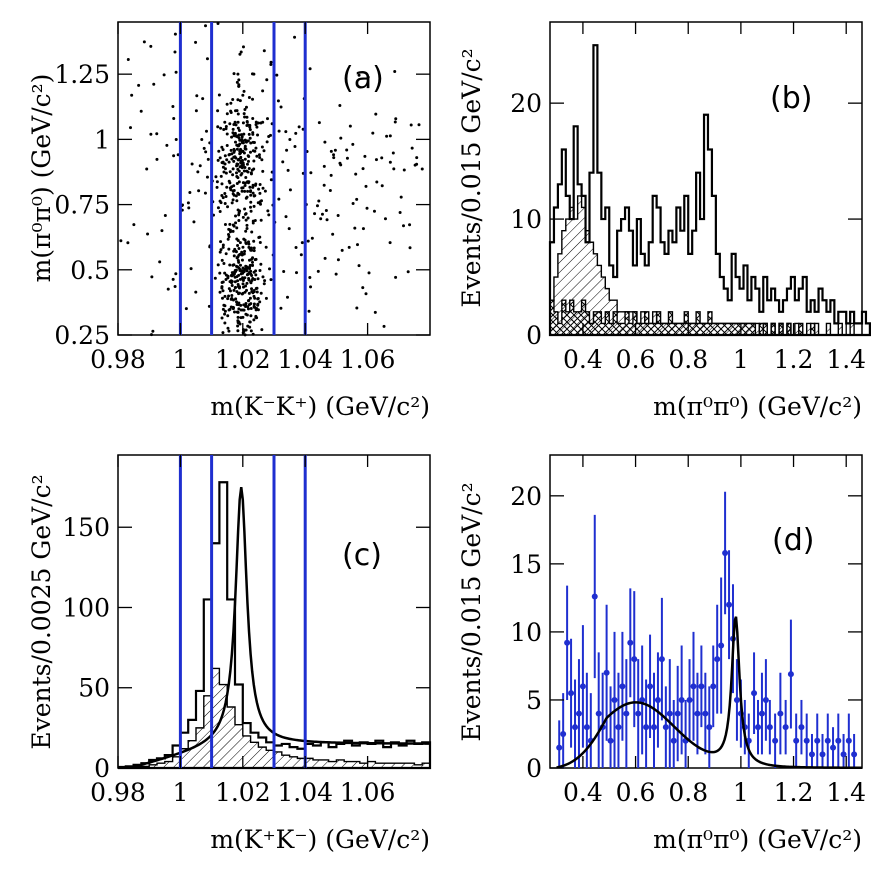 The image size is (885, 889). What do you see at coordinates (636, 359) in the screenshot?
I see `panel-b-xtick-label: 0.6` at bounding box center [636, 359].